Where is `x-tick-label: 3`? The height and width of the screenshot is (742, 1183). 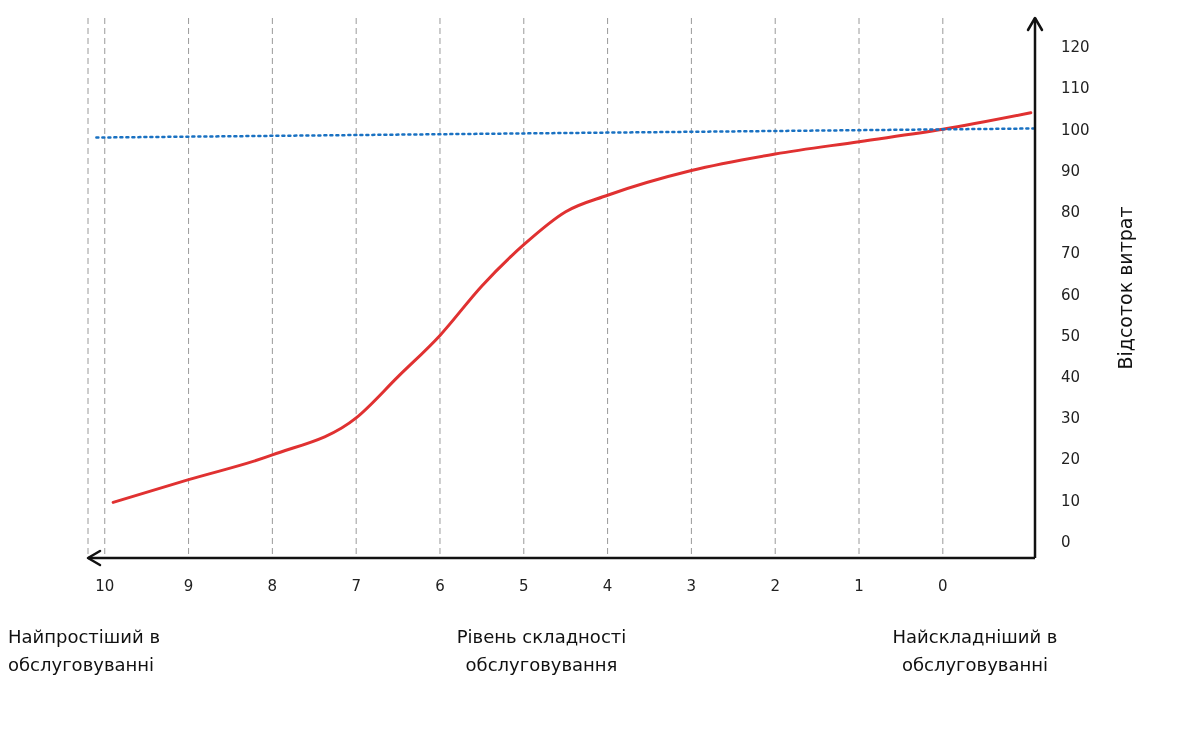
x-tick-label: 3 is located at coordinates (691, 585).